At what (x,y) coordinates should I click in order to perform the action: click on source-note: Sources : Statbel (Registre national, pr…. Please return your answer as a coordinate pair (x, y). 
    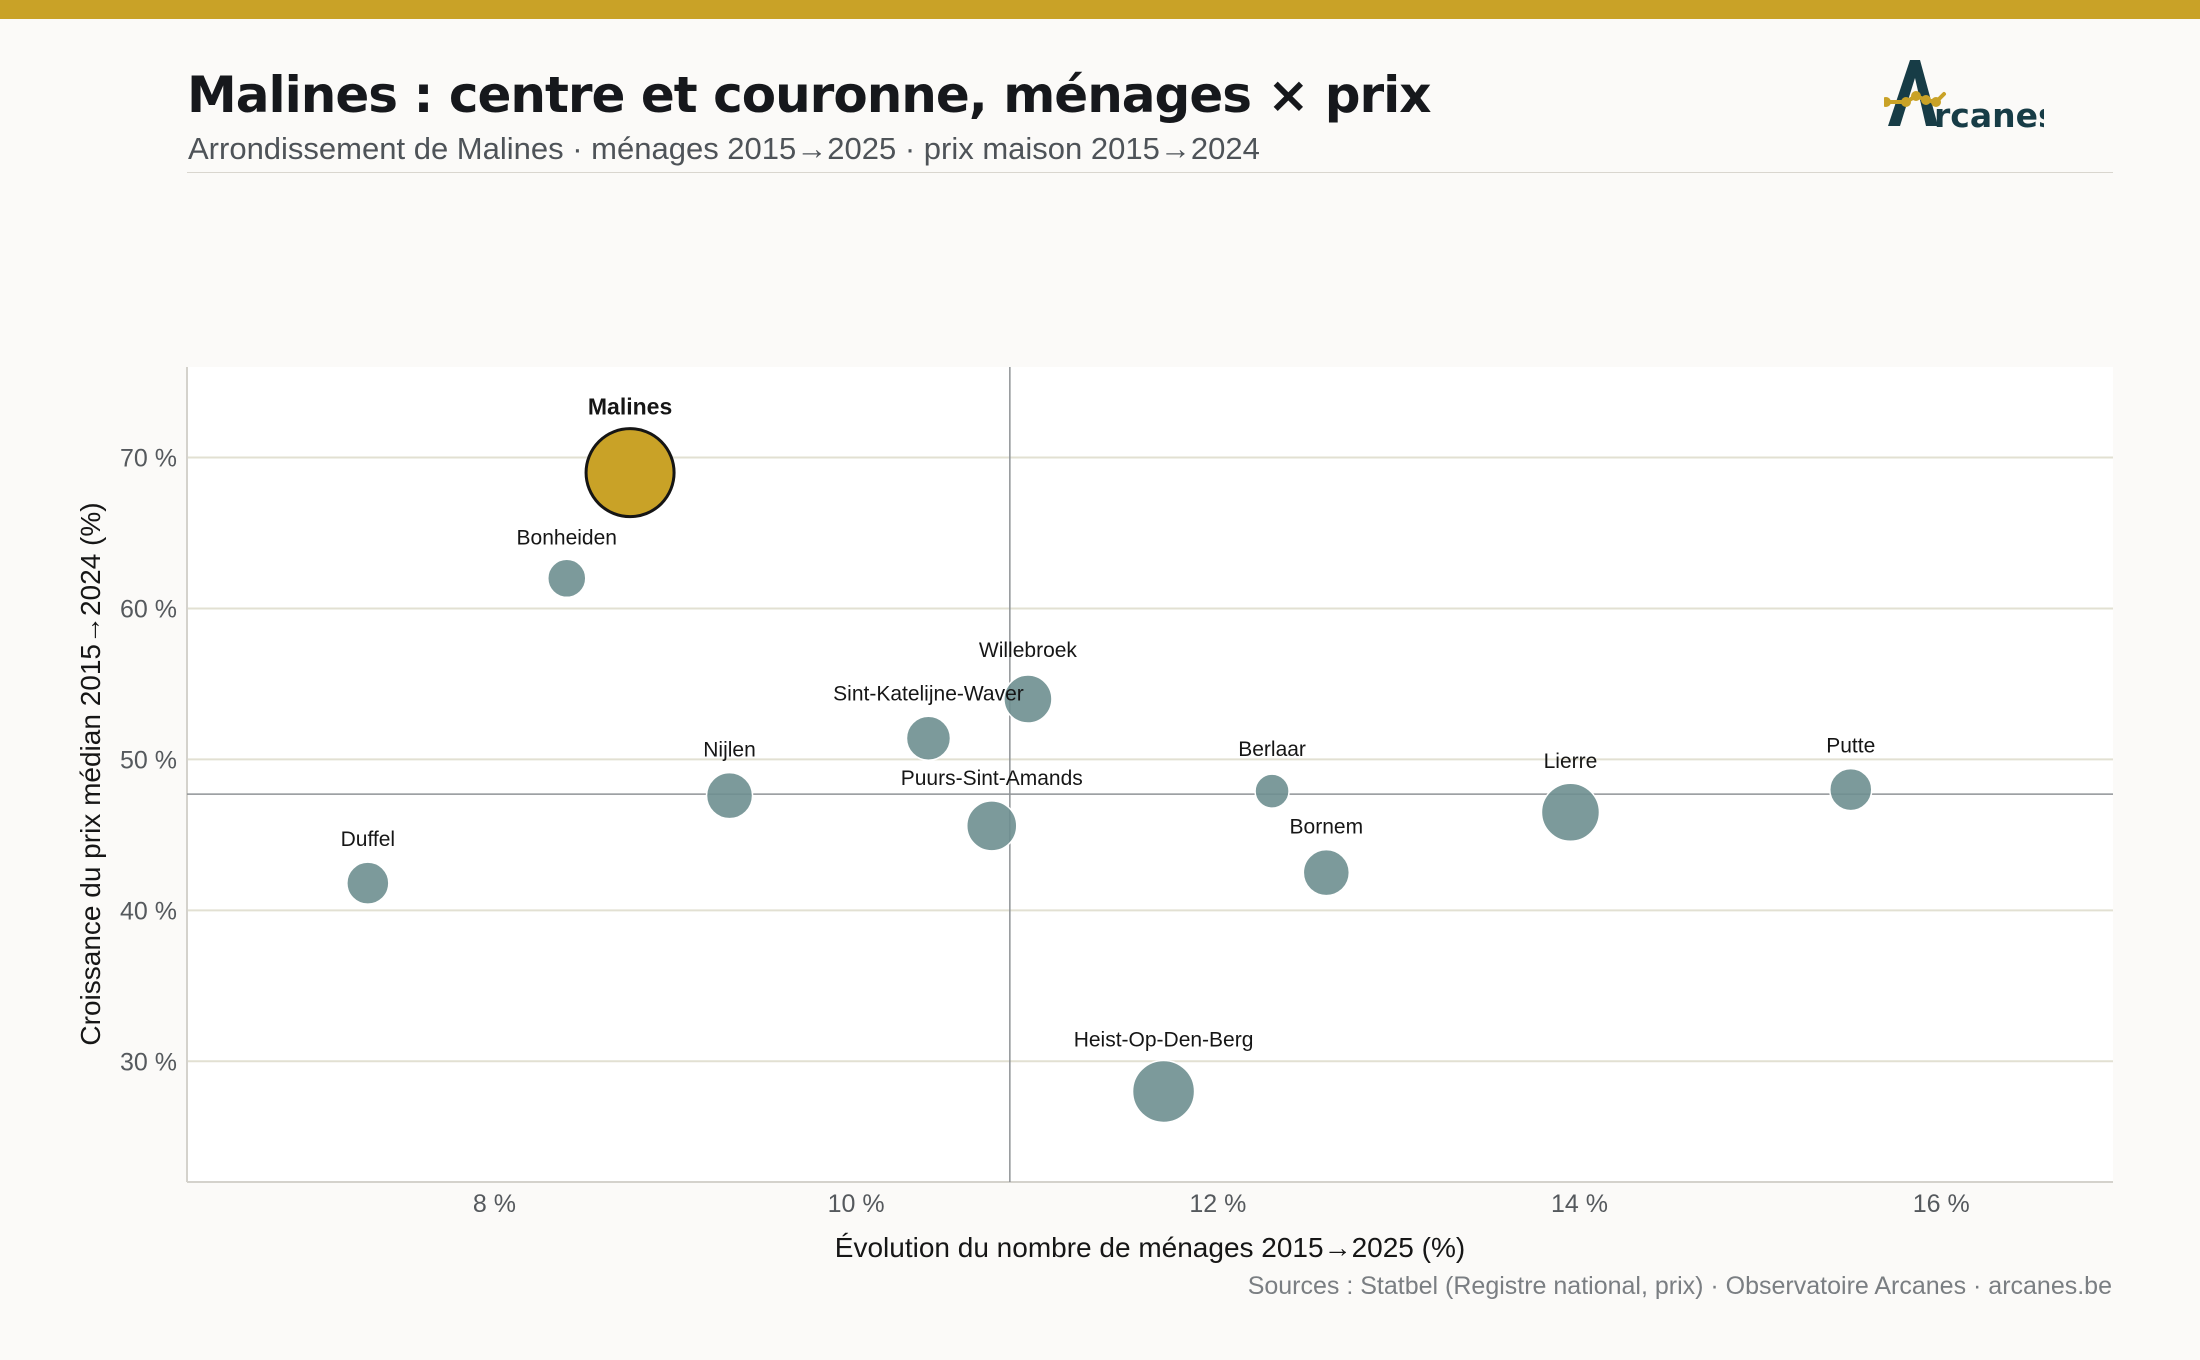
    Looking at the image, I should click on (1679, 1286).